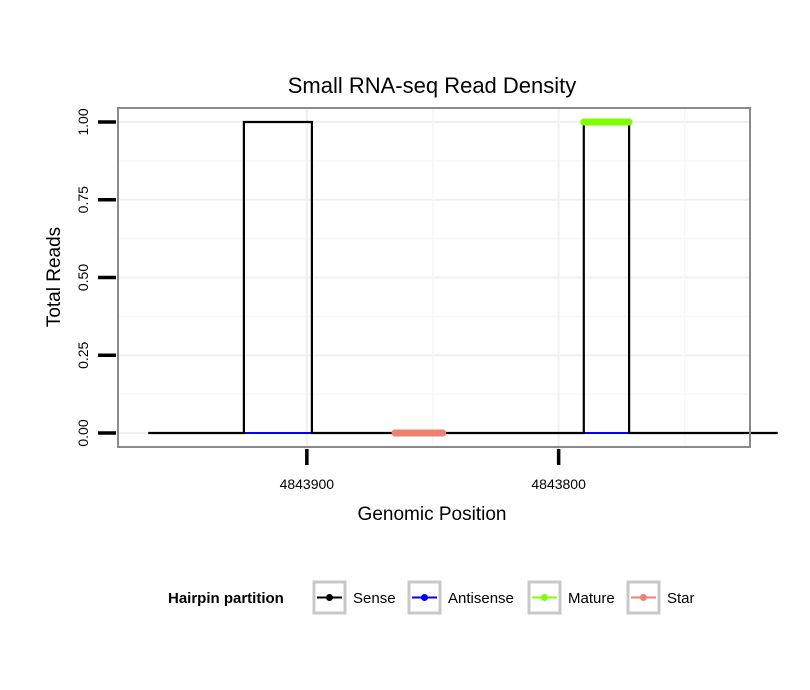 Image resolution: width=810 pixels, height=690 pixels. What do you see at coordinates (681, 598) in the screenshot?
I see `legend-label-star: Star` at bounding box center [681, 598].